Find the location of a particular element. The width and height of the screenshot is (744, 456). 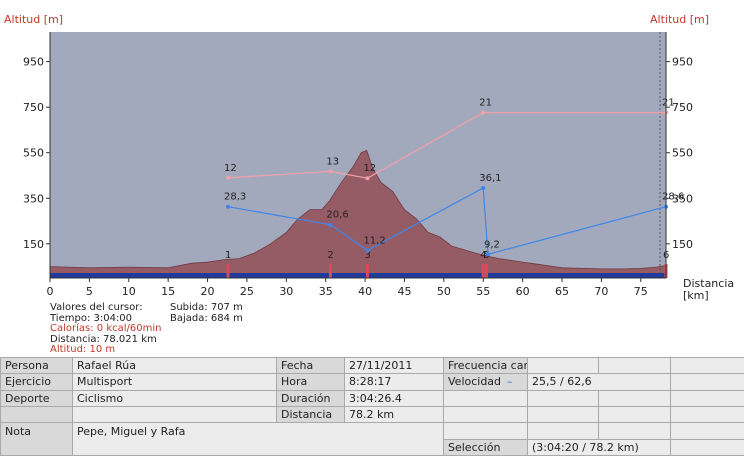

y-tick-label-left: 150 is located at coordinates (33, 244).